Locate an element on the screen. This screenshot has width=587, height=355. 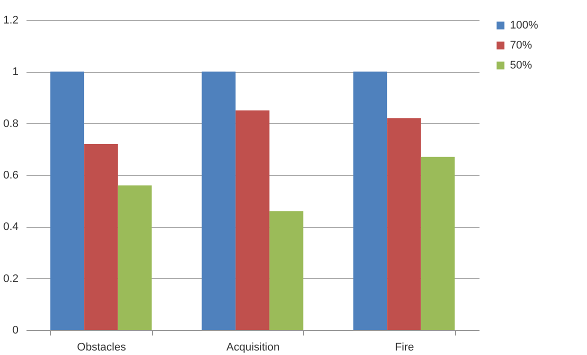
x-tick-label: Fire is located at coordinates (404, 348).